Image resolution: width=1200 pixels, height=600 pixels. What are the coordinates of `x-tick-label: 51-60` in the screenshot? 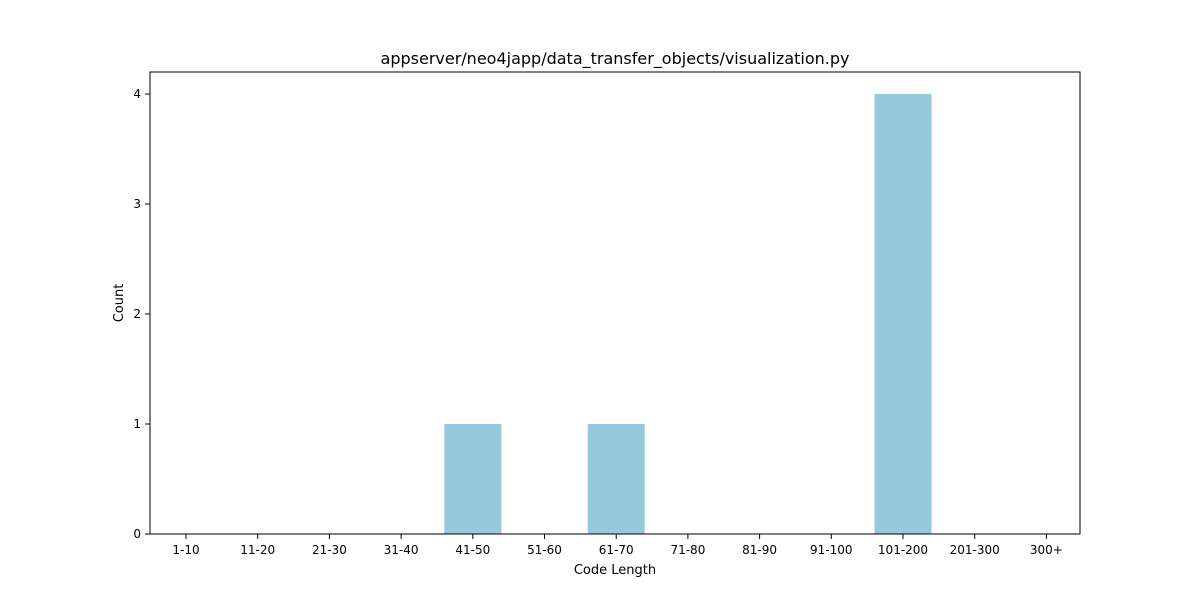 It's located at (544, 550).